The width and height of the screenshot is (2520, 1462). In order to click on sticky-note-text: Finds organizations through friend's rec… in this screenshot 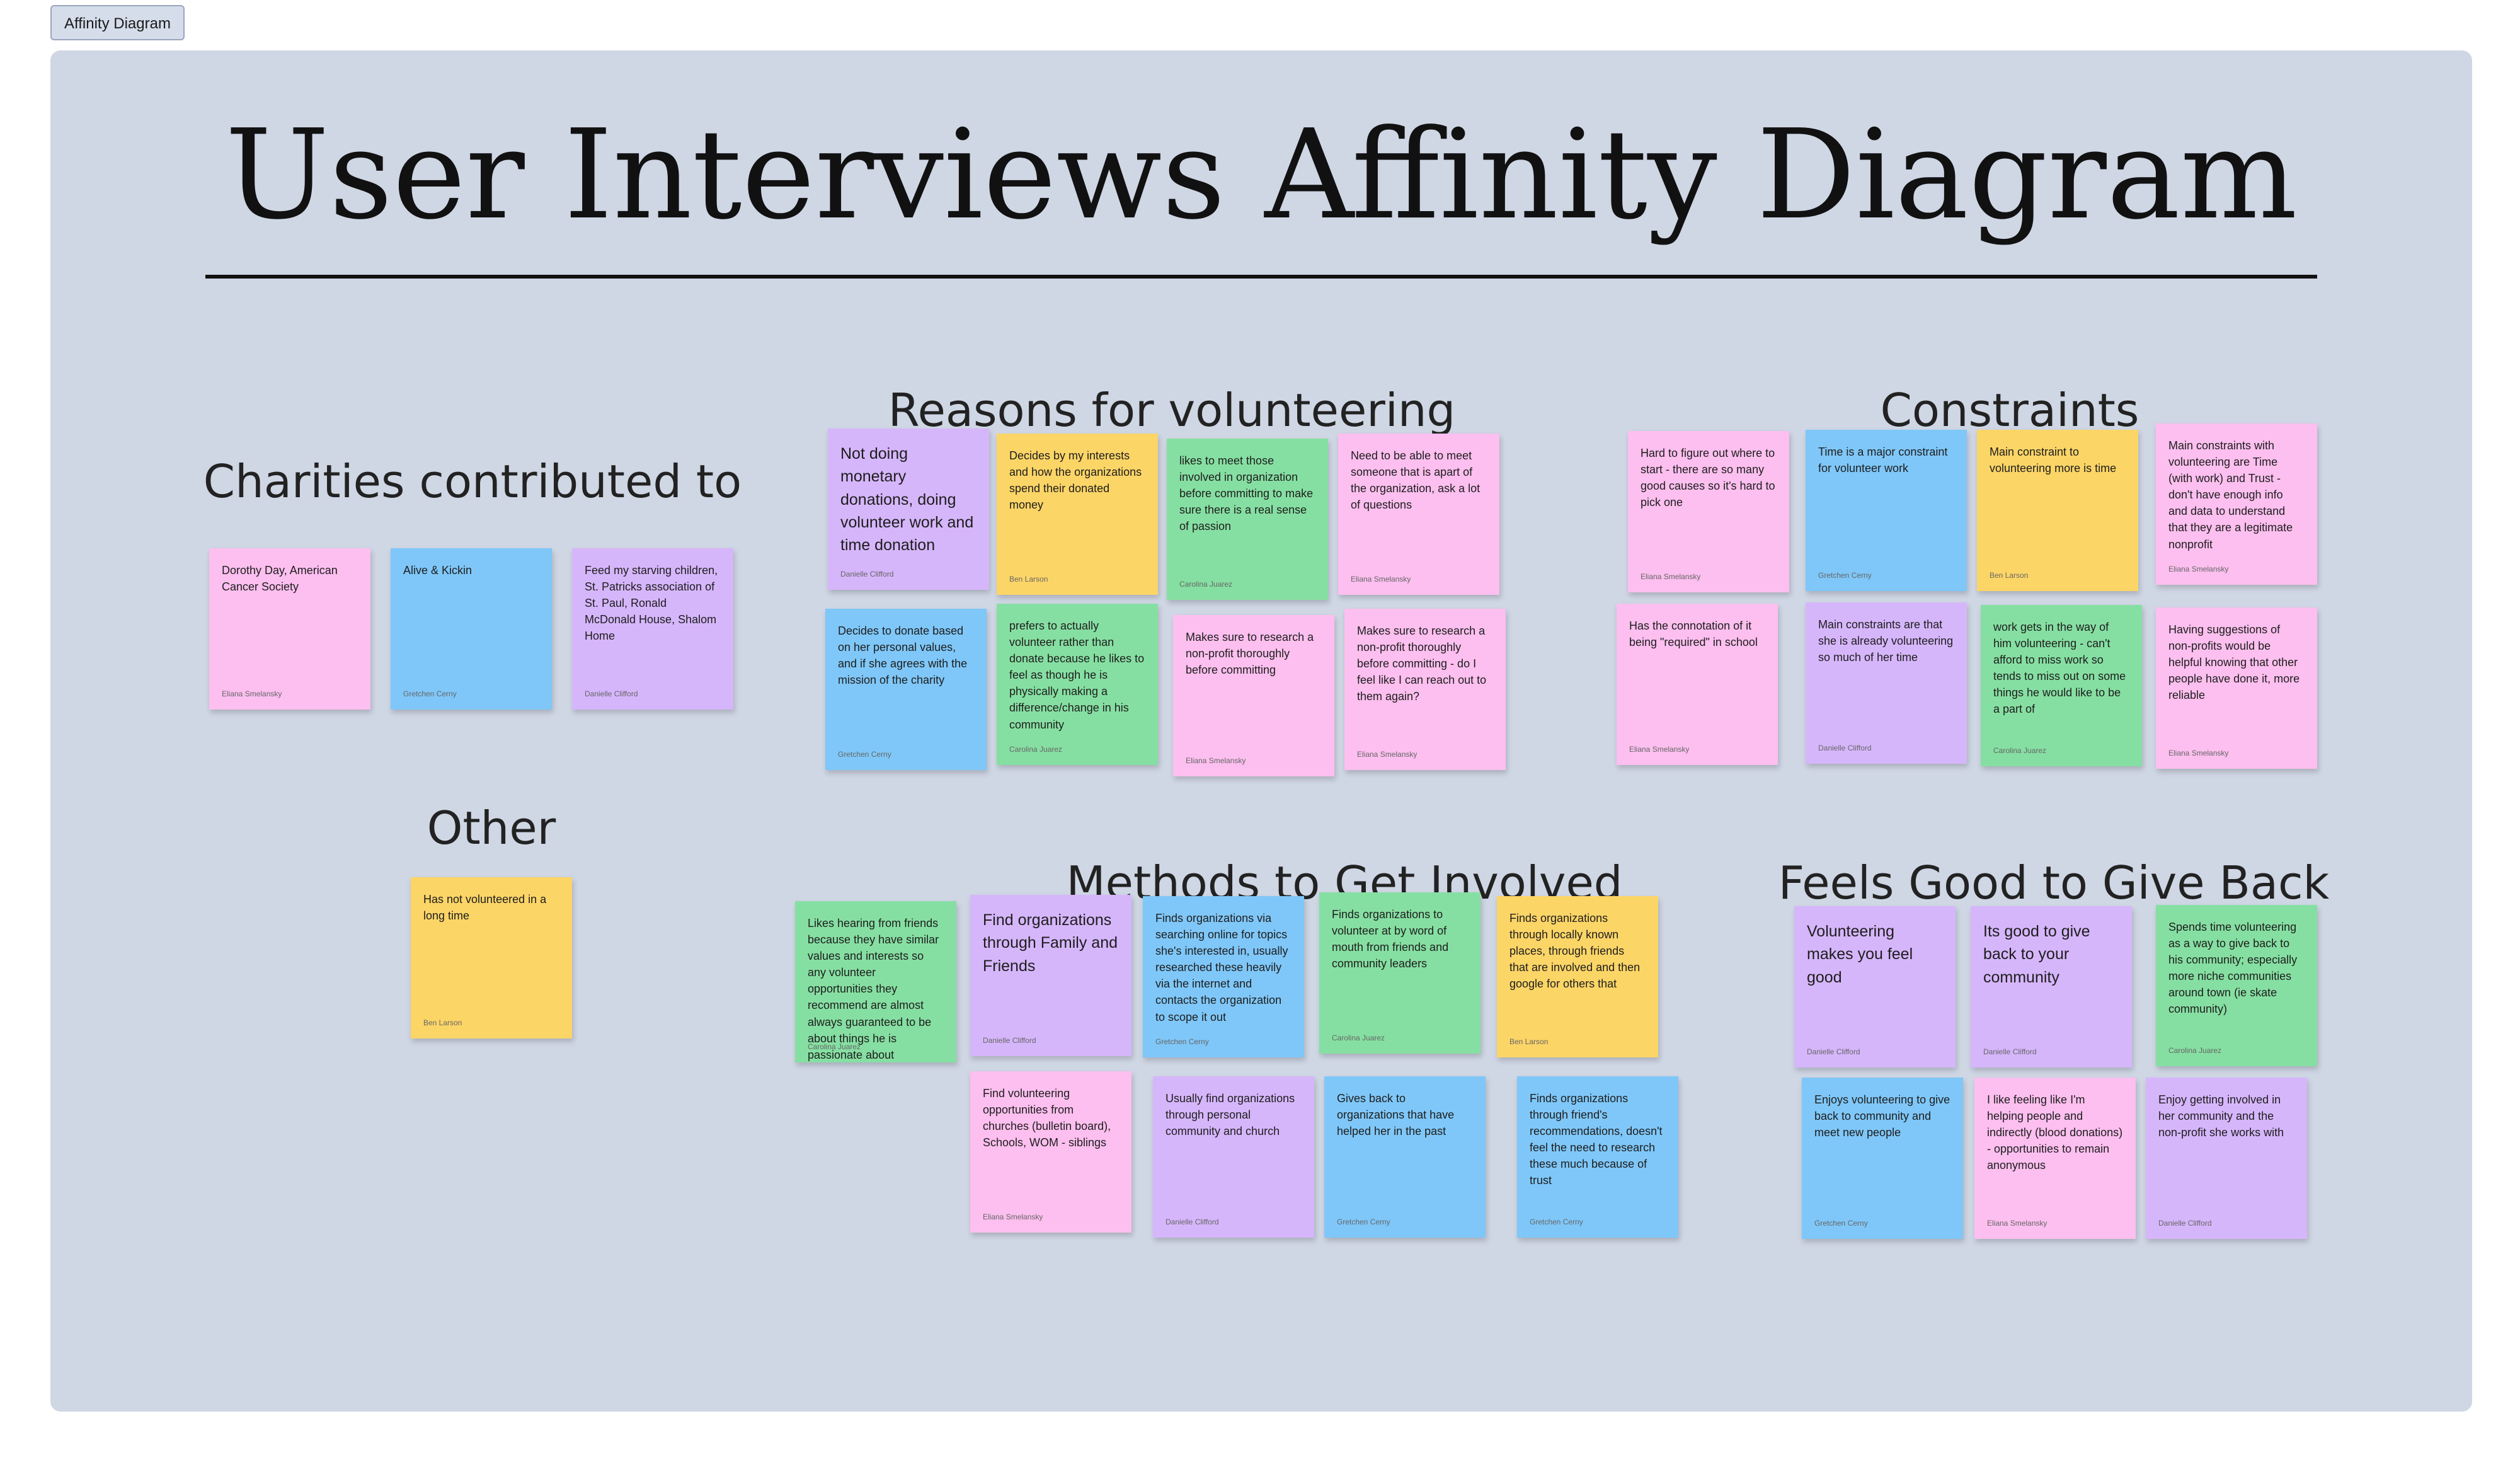, I will do `click(1596, 1139)`.